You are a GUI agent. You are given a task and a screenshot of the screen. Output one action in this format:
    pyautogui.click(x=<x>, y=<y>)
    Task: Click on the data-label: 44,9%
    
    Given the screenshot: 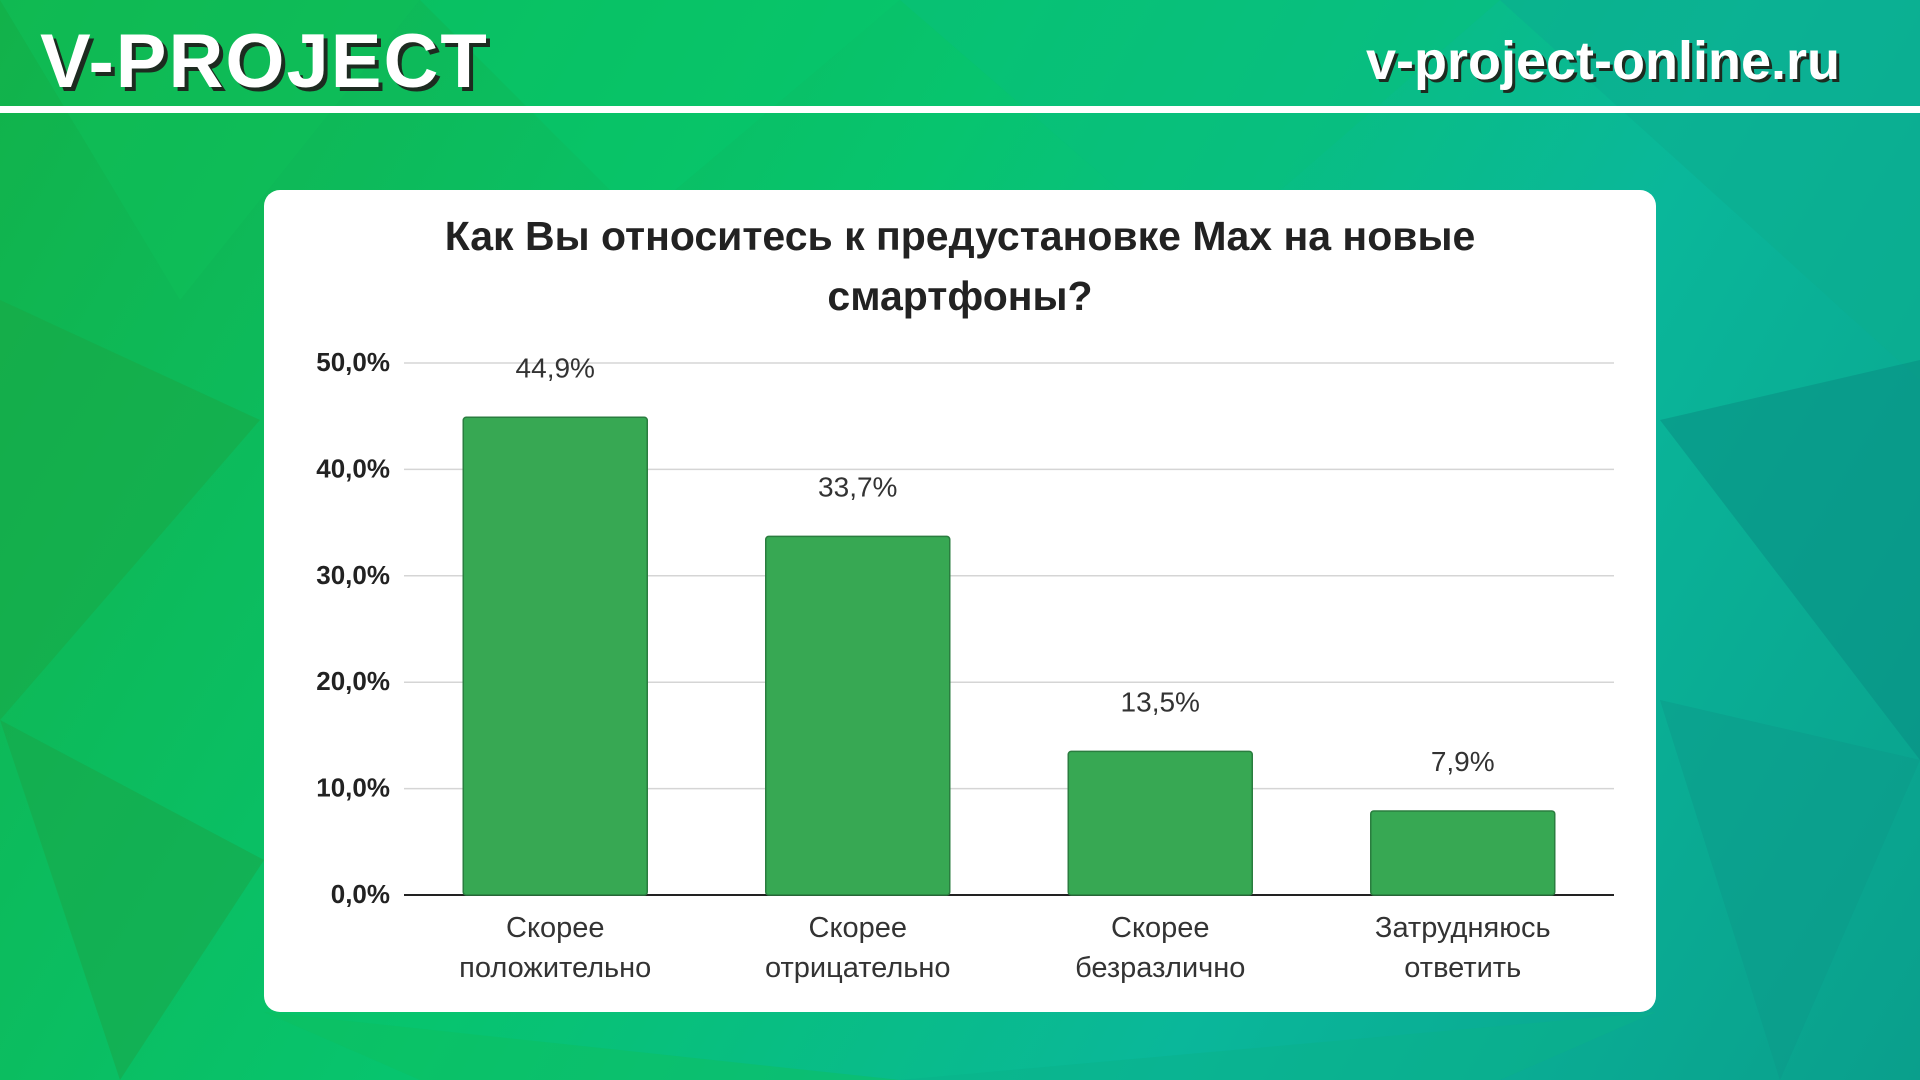 What is the action you would take?
    pyautogui.click(x=555, y=367)
    